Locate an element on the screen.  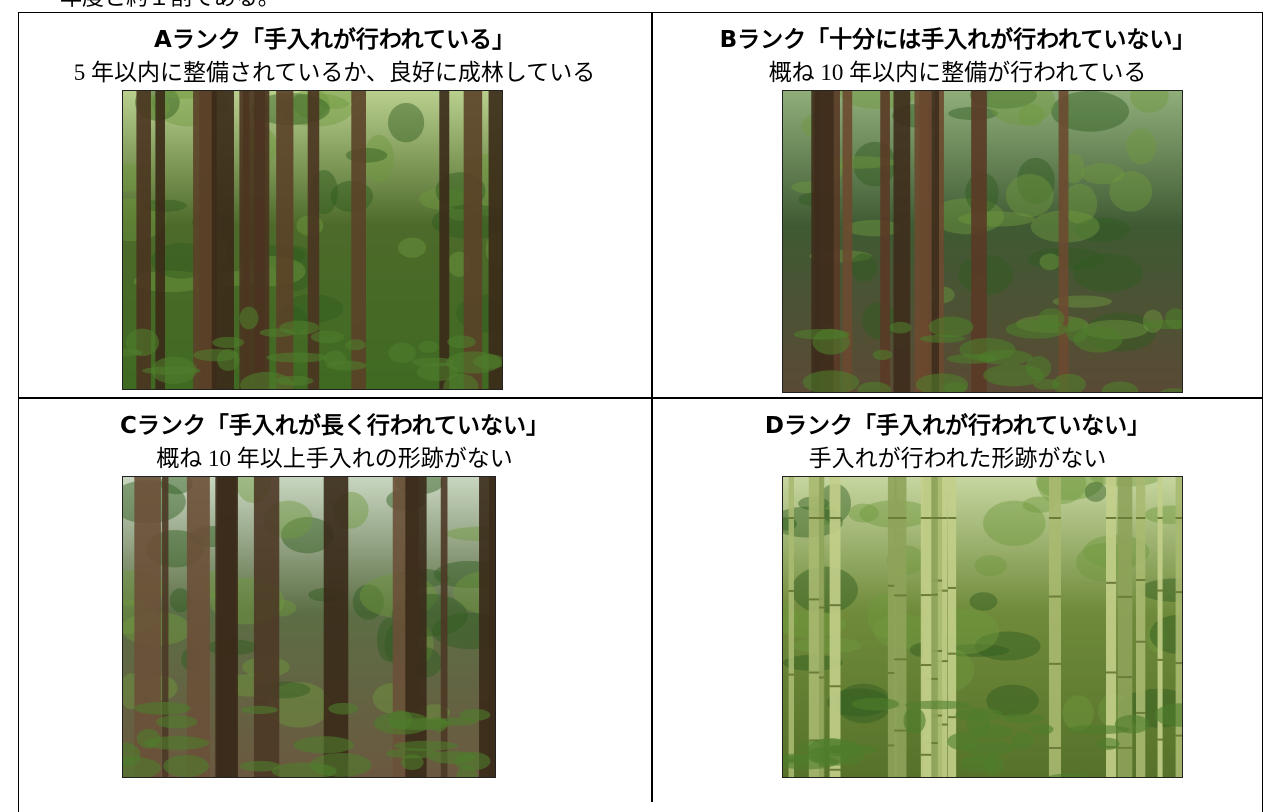
cell-title: Cランク「手入れが長く行われていない」 is located at coordinates (334, 426).